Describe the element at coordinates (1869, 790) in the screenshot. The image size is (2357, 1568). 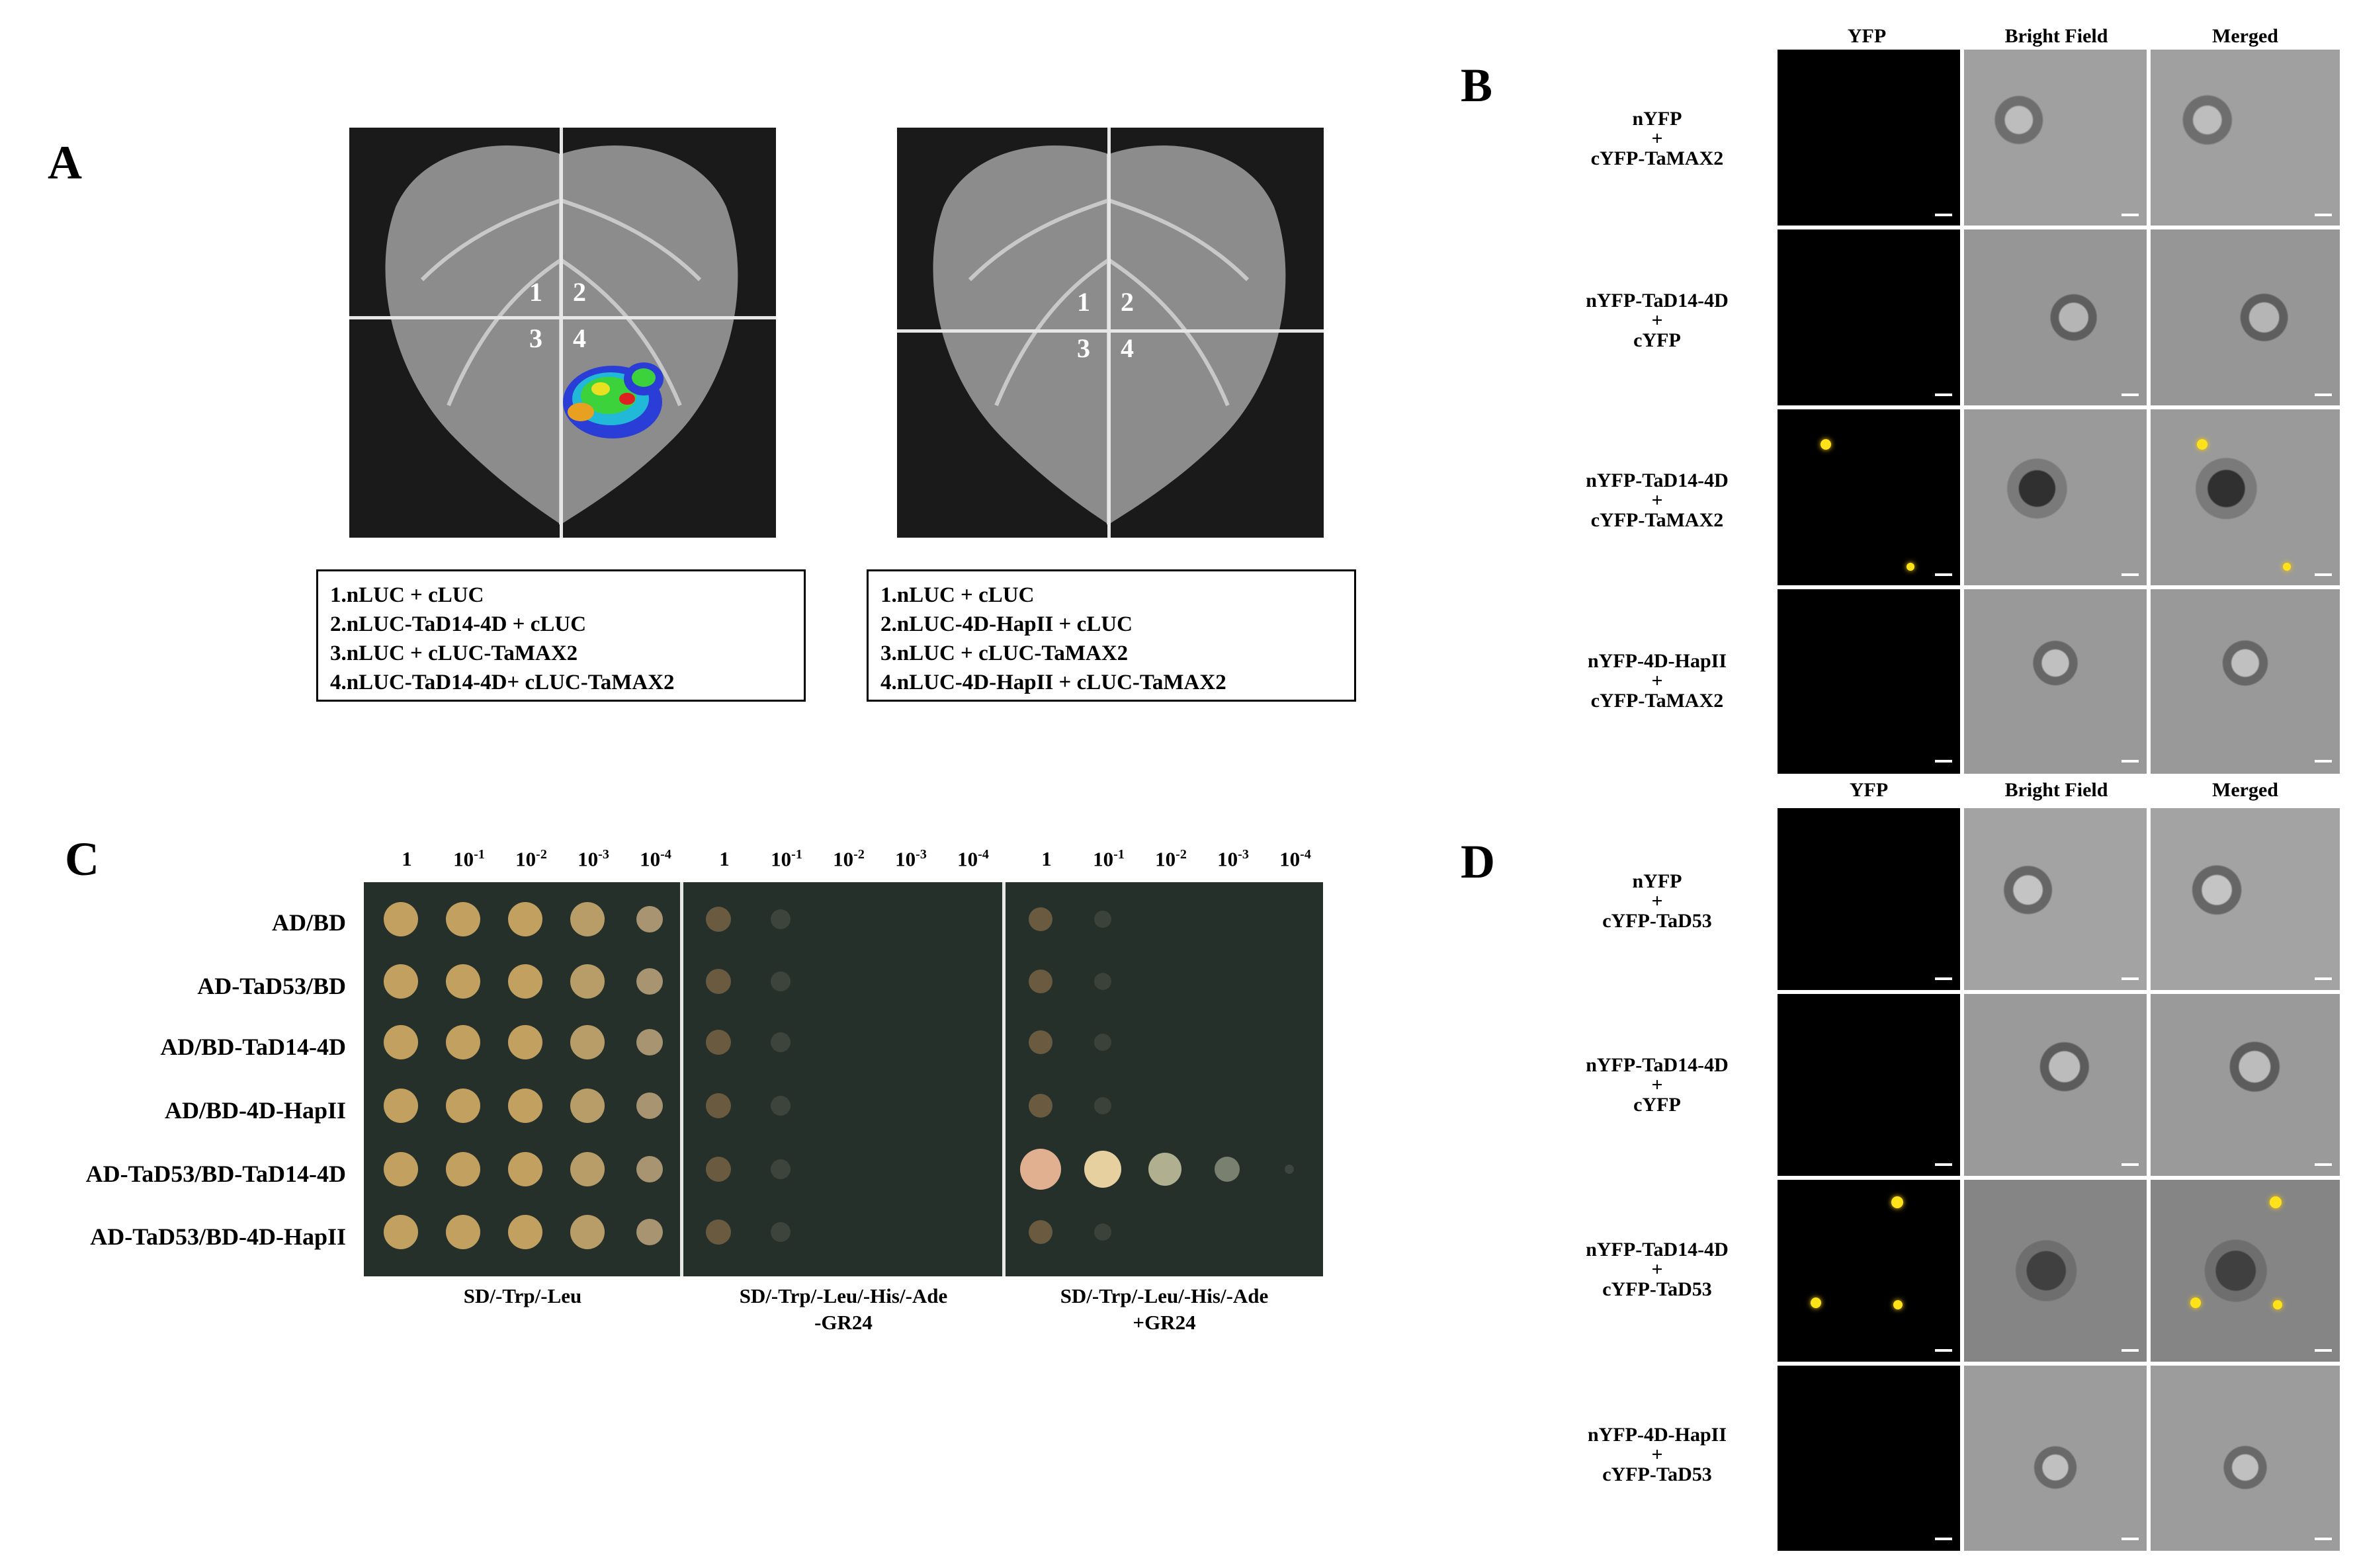
I see `d-col-yfp: YFP` at that location.